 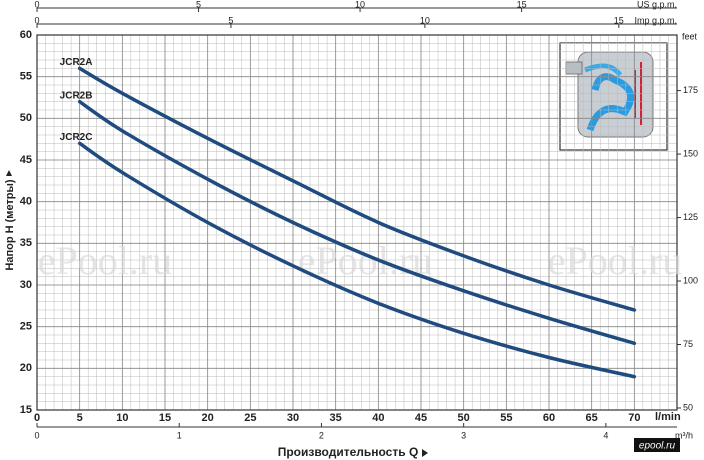 What do you see at coordinates (463, 435) in the screenshot?
I see `extra-axis-tick-label: 3` at bounding box center [463, 435].